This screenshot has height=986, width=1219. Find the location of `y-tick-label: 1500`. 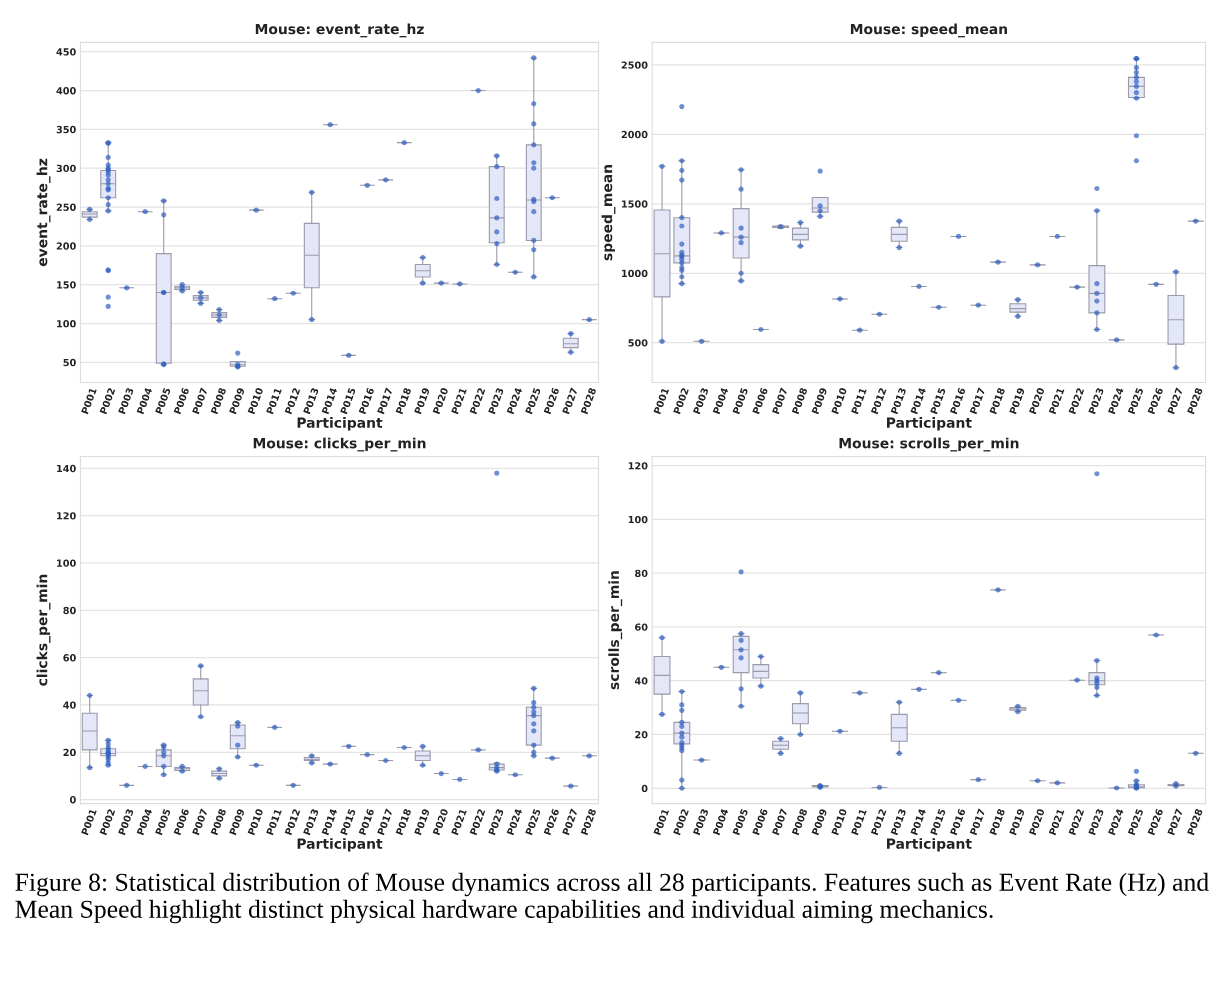

y-tick-label: 1500 is located at coordinates (635, 204).